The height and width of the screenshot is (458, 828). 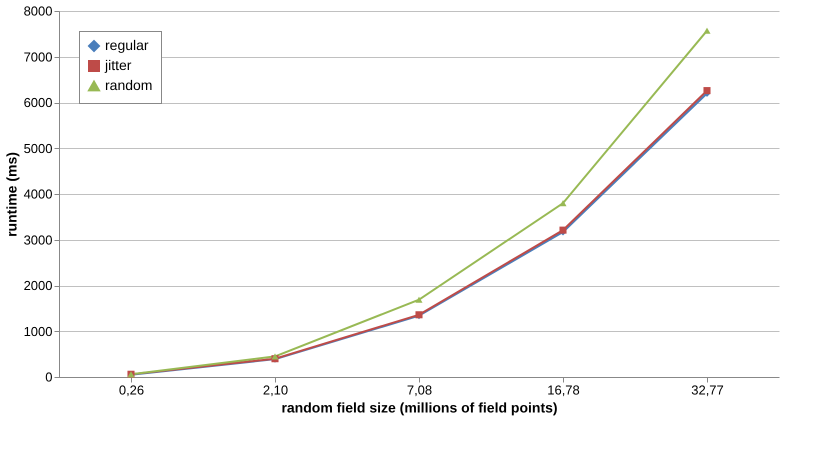 What do you see at coordinates (48, 377) in the screenshot?
I see `y-tick-label: 0` at bounding box center [48, 377].